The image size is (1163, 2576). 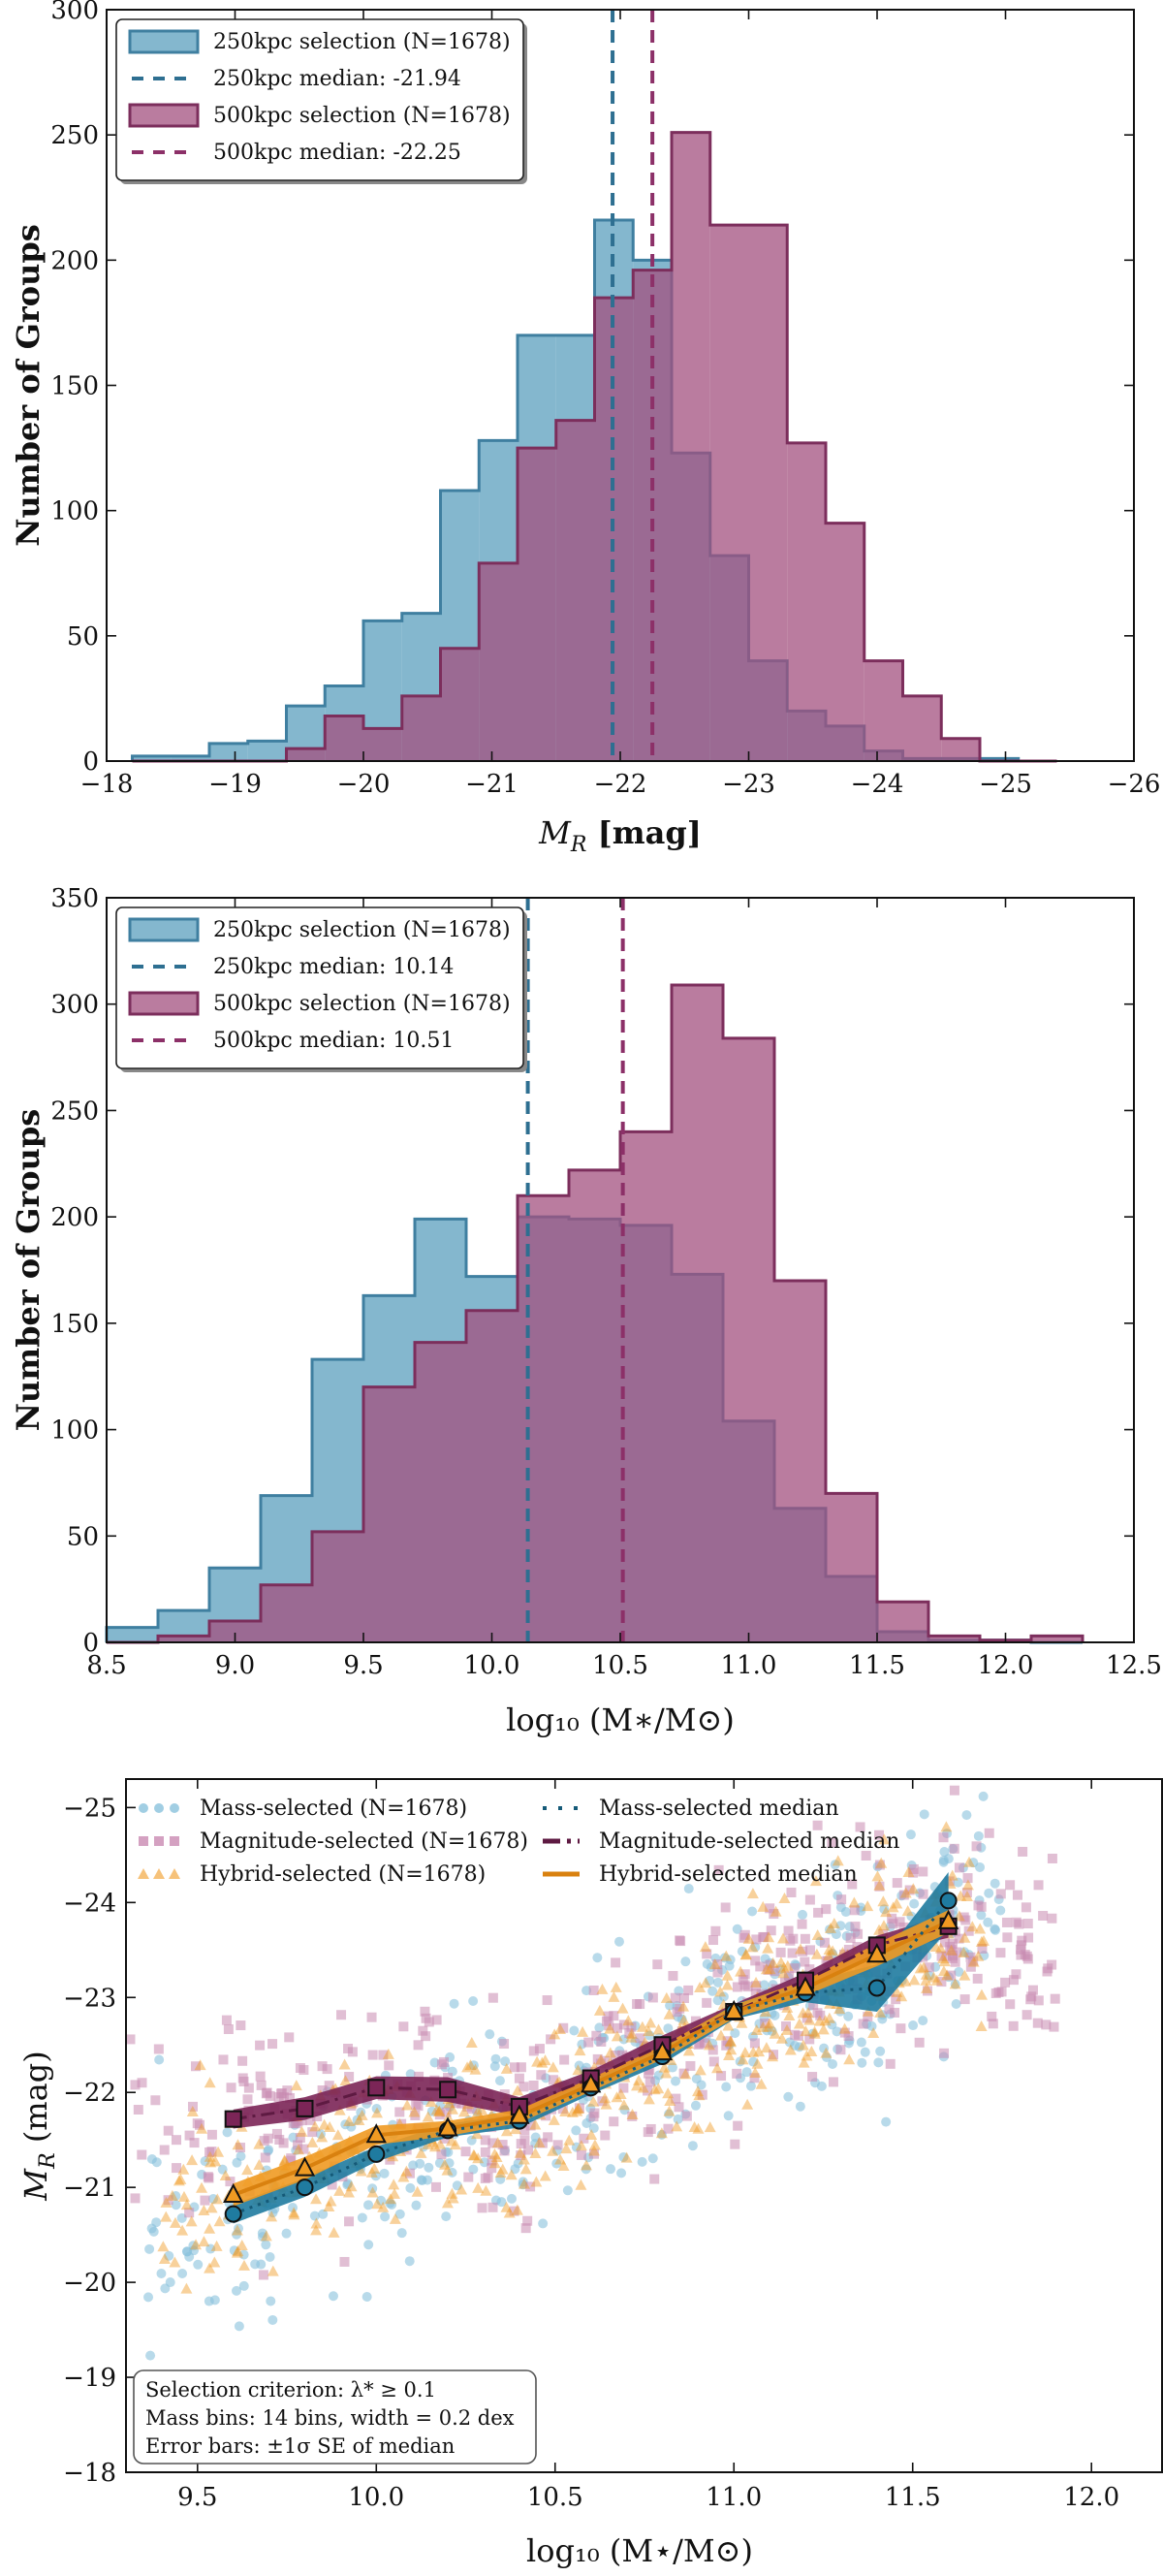 What do you see at coordinates (89, 2093) in the screenshot?
I see `y-tick-label: −22` at bounding box center [89, 2093].